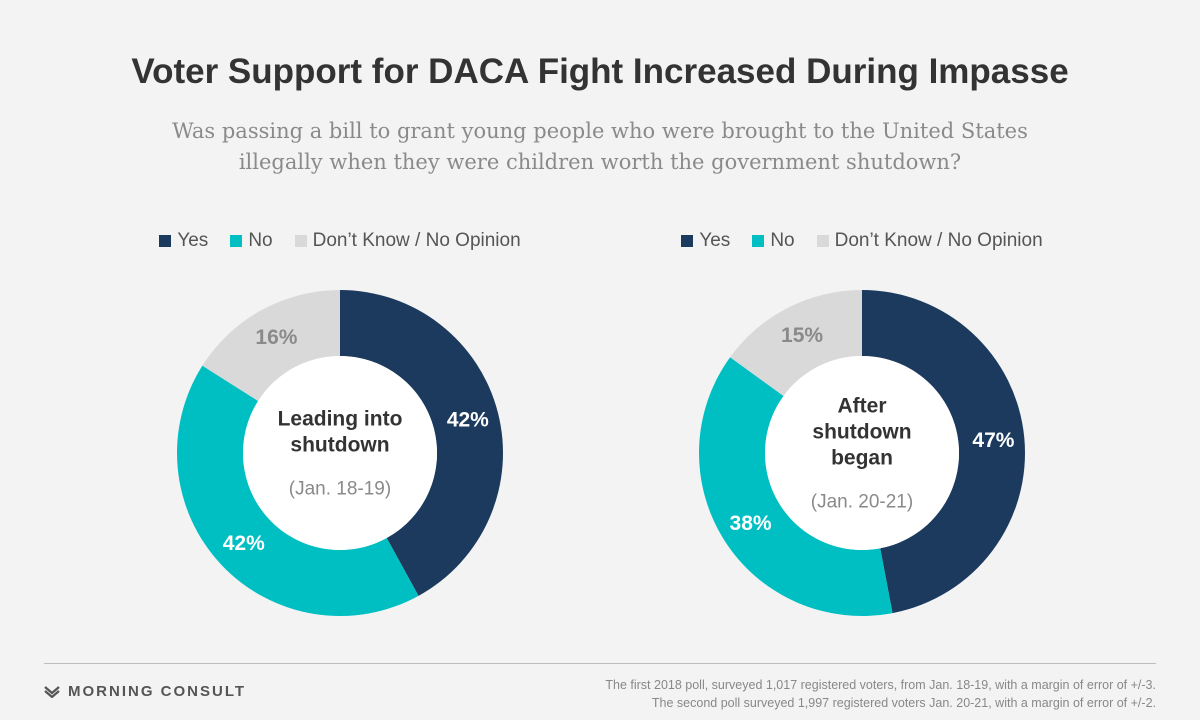 The image size is (1200, 720). I want to click on center-date-range: (Jan. 20-21), so click(862, 502).